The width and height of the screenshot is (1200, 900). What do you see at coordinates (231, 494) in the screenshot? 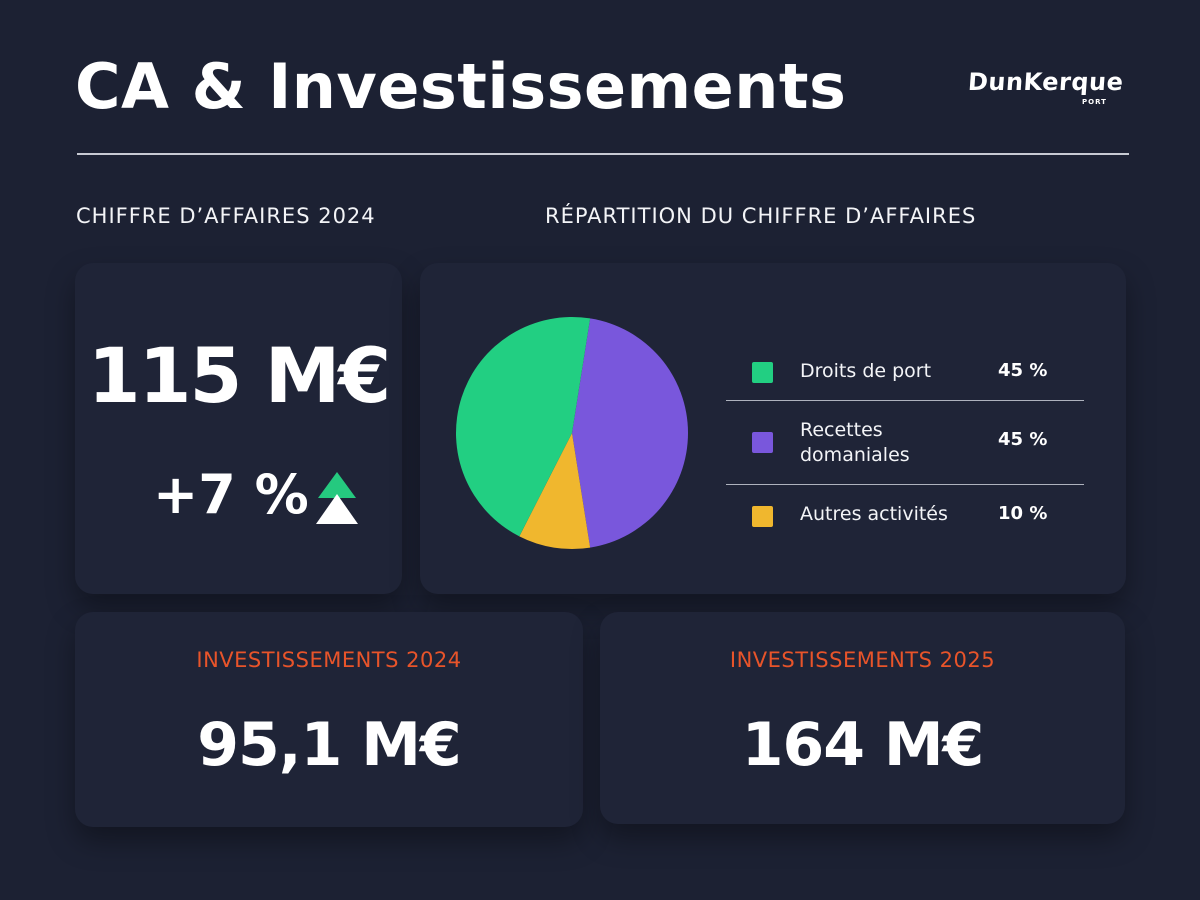
I see `revenue-growth: +7 %` at bounding box center [231, 494].